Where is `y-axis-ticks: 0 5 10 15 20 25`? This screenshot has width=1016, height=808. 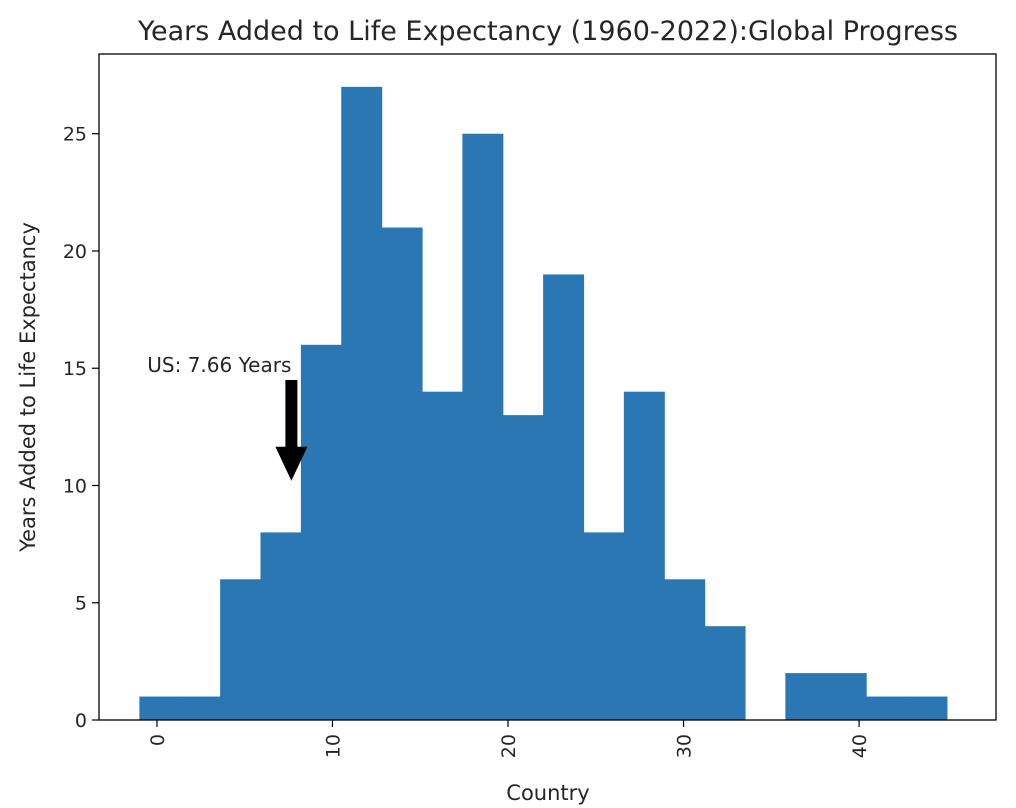 y-axis-ticks: 0 5 10 15 20 25 is located at coordinates (81, 428).